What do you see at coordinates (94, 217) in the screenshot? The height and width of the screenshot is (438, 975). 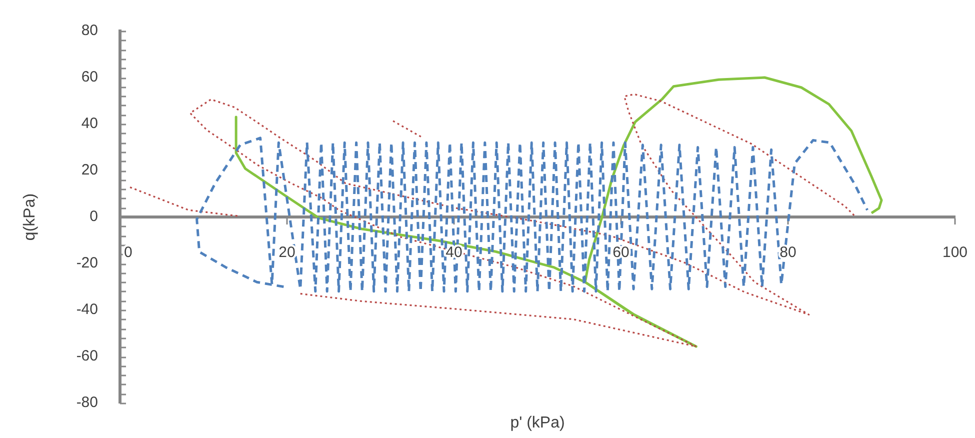 I see `y-tick-label: 0` at bounding box center [94, 217].